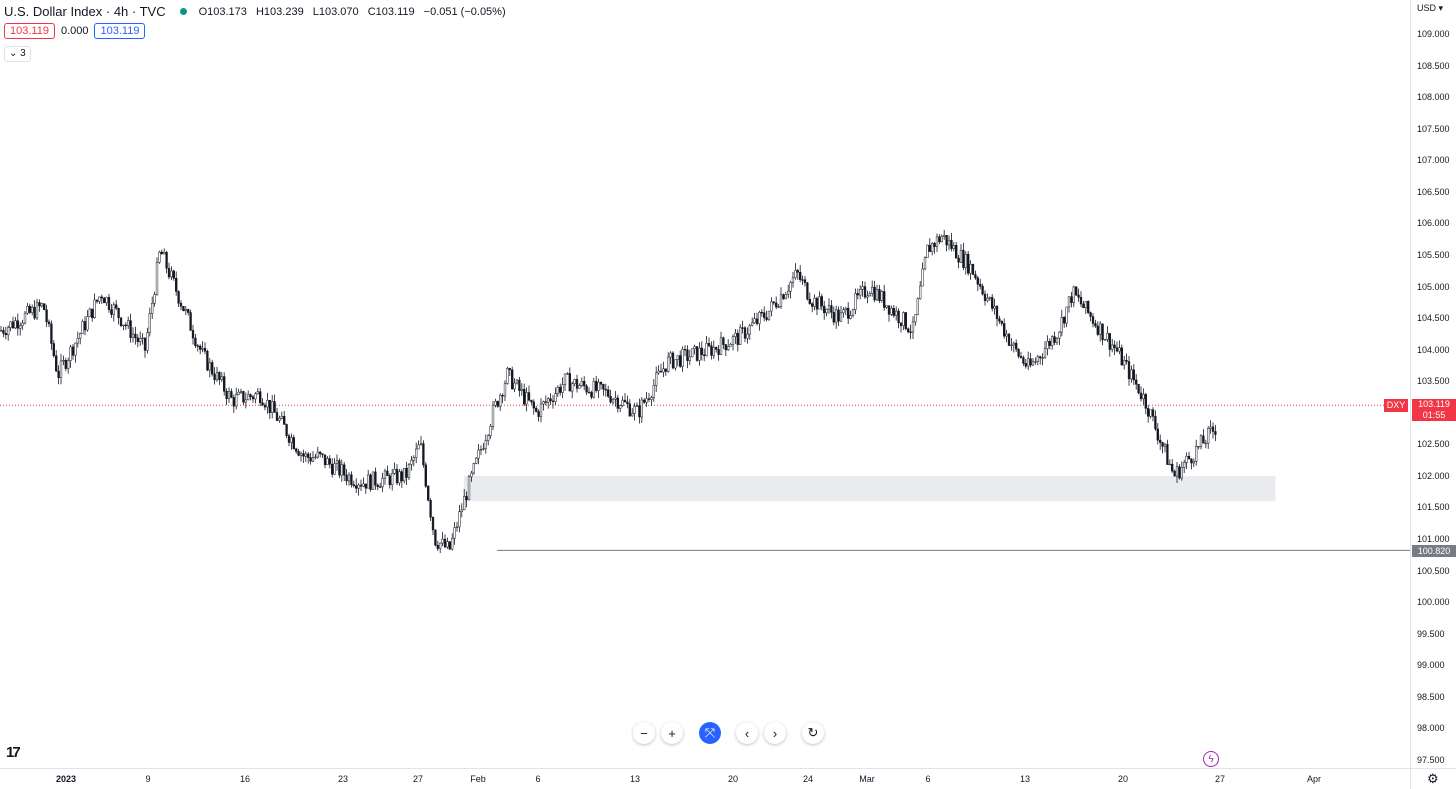 The height and width of the screenshot is (789, 1456). Describe the element at coordinates (928, 779) in the screenshot. I see `time-tick-label: 6` at that location.